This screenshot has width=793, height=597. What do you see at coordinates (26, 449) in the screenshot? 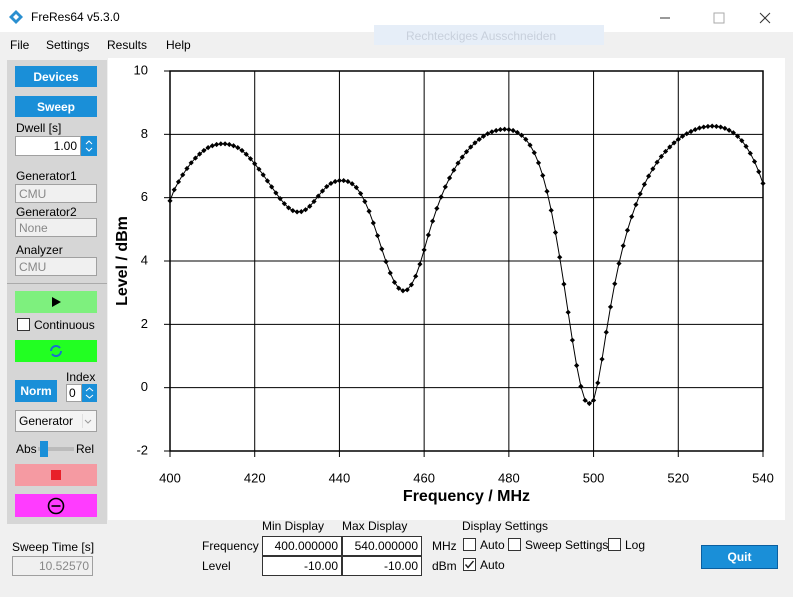
I see `abs-label: Abs` at bounding box center [26, 449].